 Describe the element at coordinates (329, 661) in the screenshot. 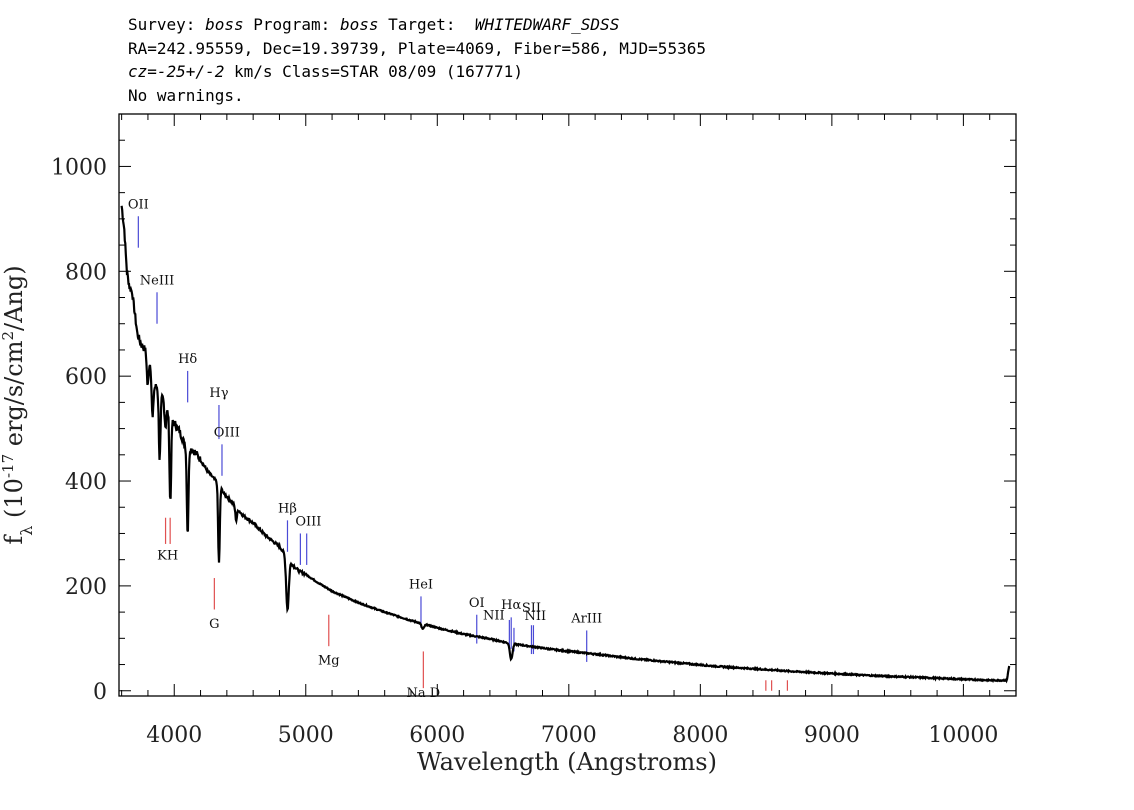

I see `line-label: Mg` at that location.